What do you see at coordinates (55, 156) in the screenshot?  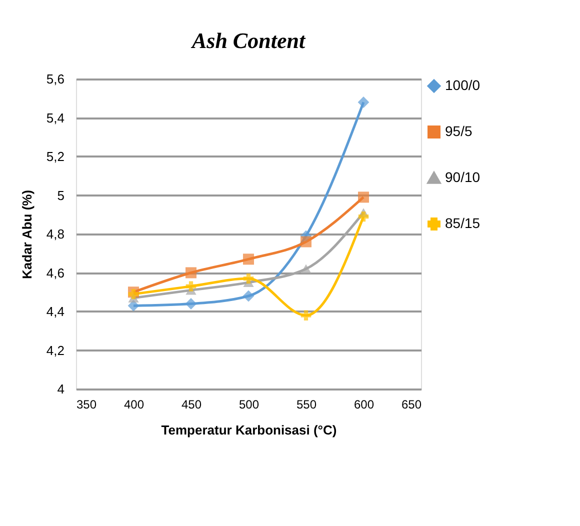 I see `y-tick-label: 5,2` at bounding box center [55, 156].